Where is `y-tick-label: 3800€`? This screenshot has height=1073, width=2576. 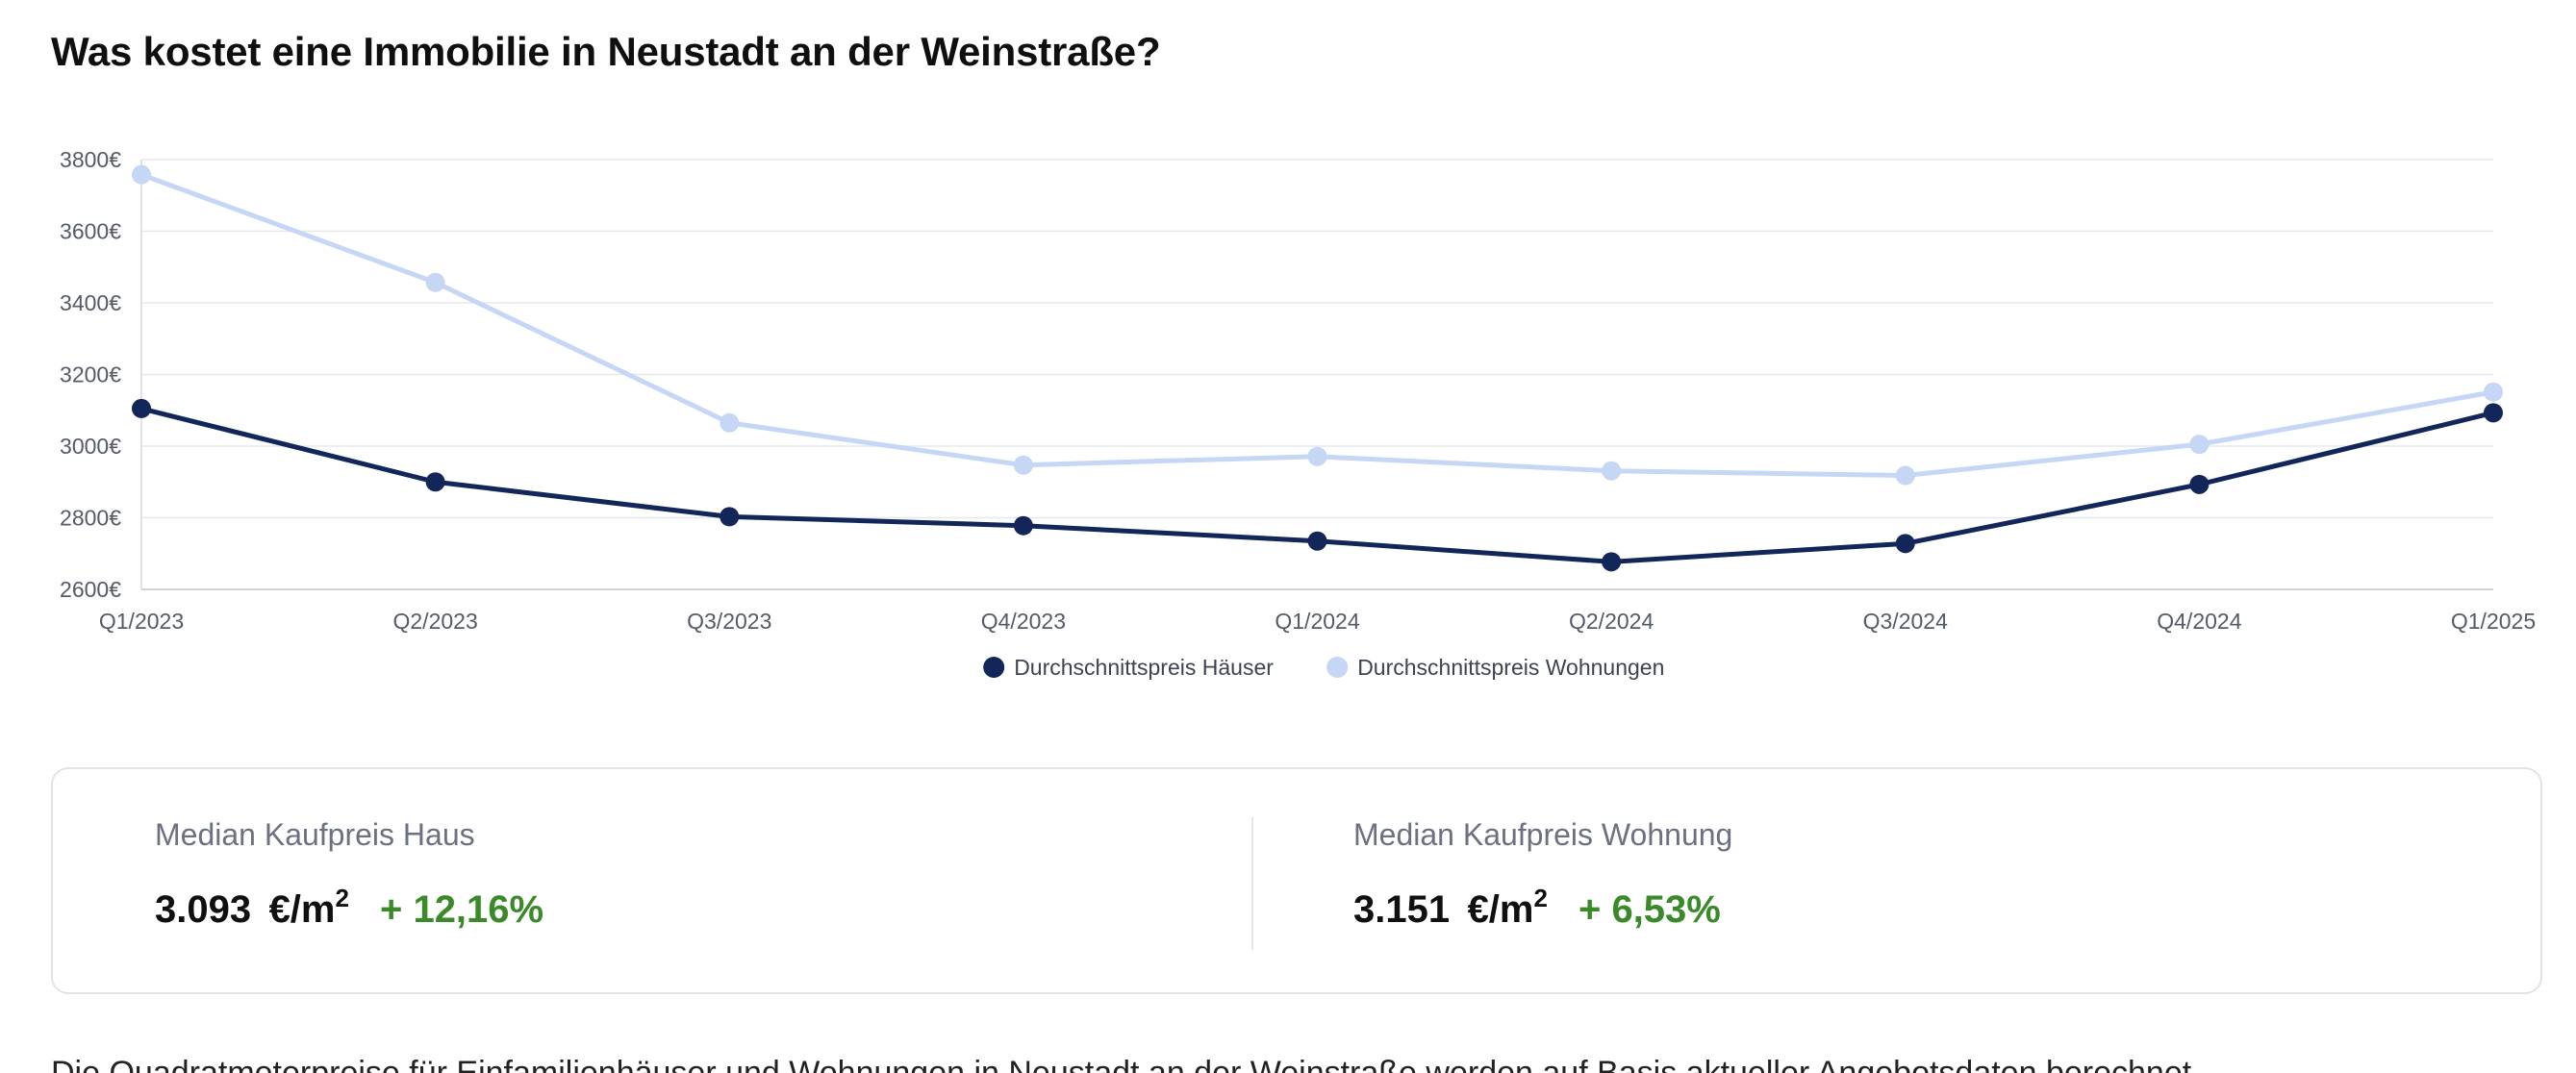
y-tick-label: 3800€ is located at coordinates (90, 159).